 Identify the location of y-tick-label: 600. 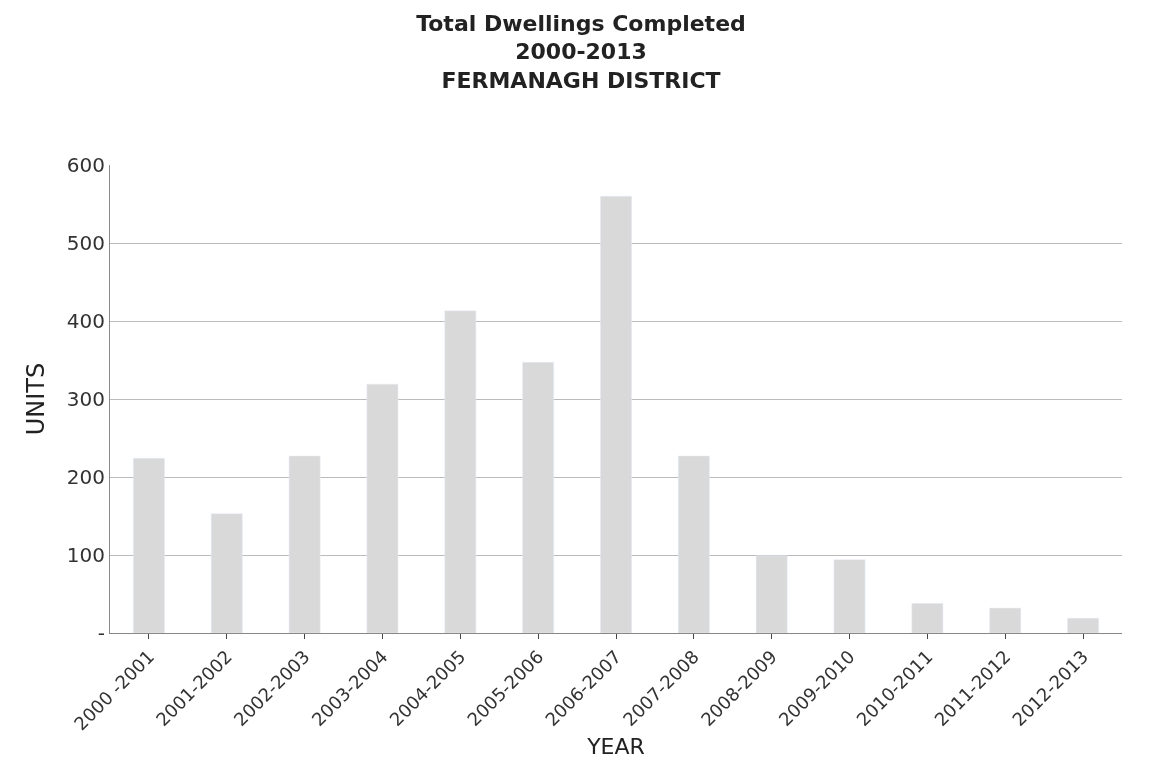
(85, 165).